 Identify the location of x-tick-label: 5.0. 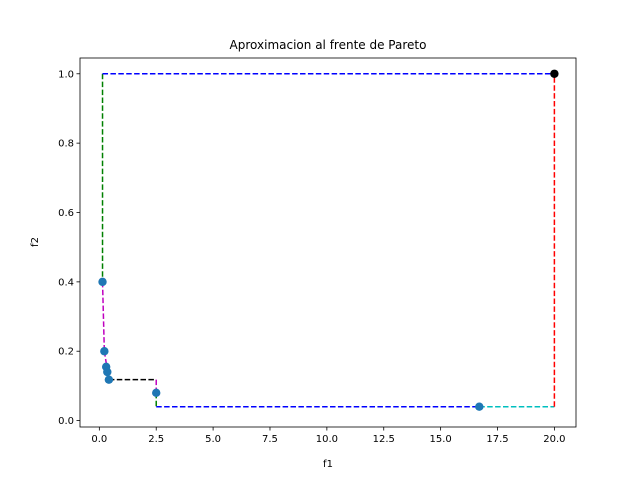
(213, 439).